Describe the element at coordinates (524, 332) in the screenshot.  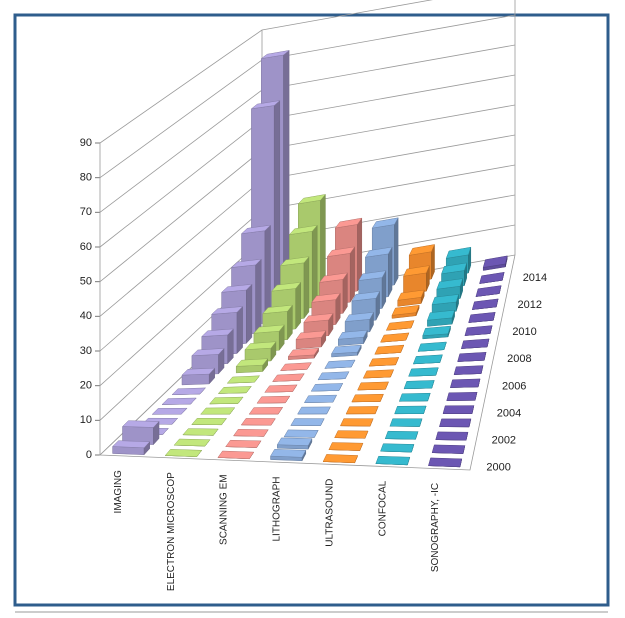
I see `depth-tick-label: 2010` at that location.